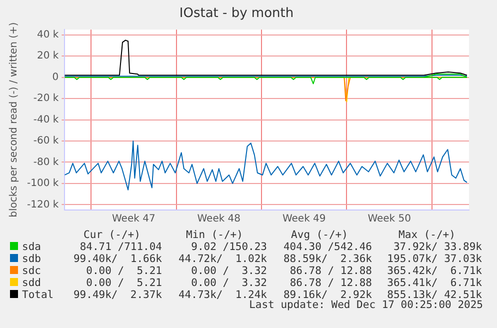  What do you see at coordinates (434, 295) in the screenshot?
I see `text: 855.13k/ 42.51k` at bounding box center [434, 295].